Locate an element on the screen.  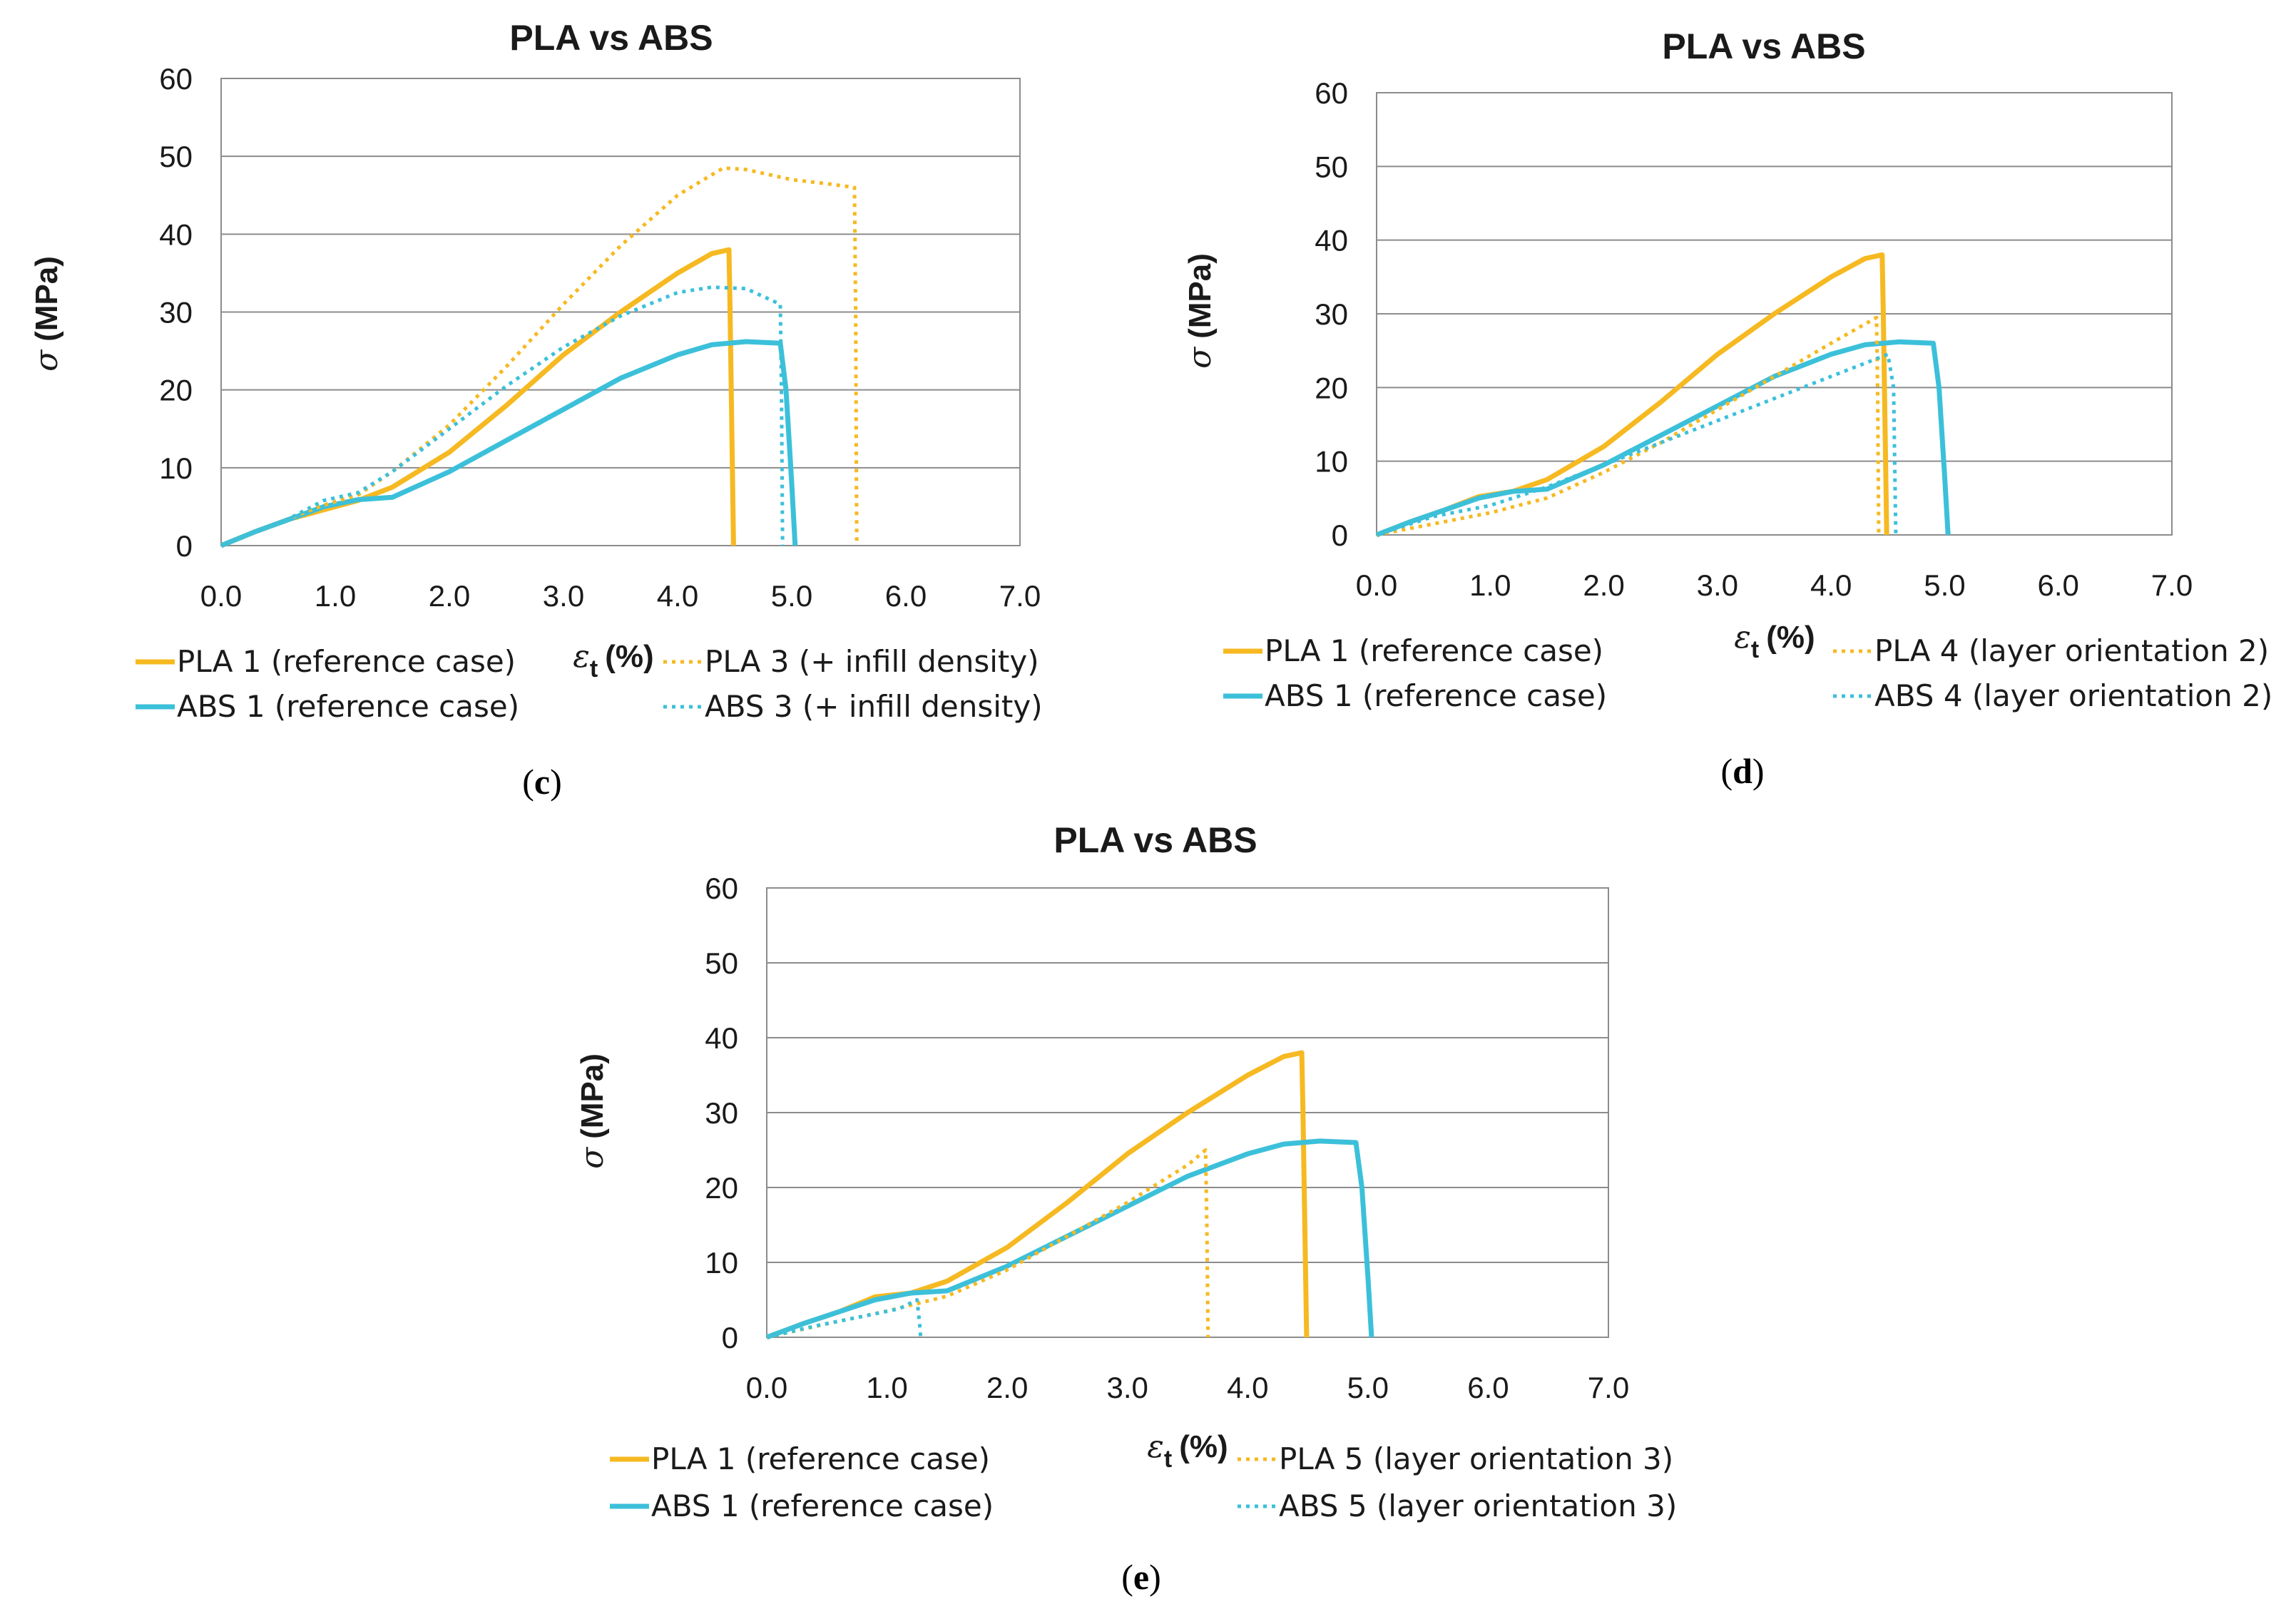
legend-item: PLA 5 (layer orientation 3) is located at coordinates (1455, 1458).